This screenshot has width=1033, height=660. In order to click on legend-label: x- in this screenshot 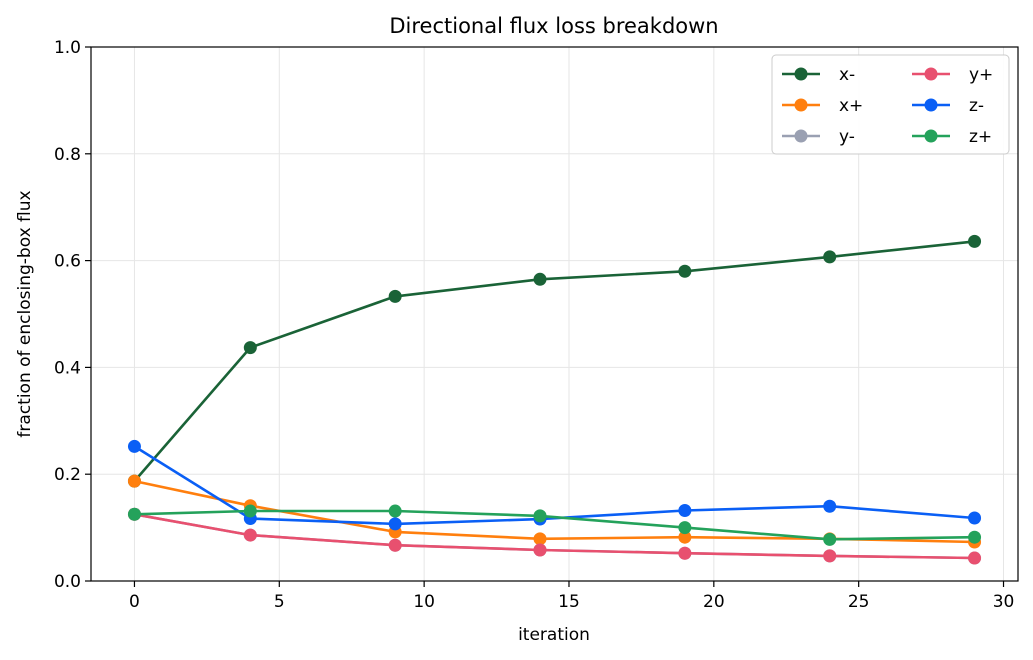, I will do `click(847, 75)`.